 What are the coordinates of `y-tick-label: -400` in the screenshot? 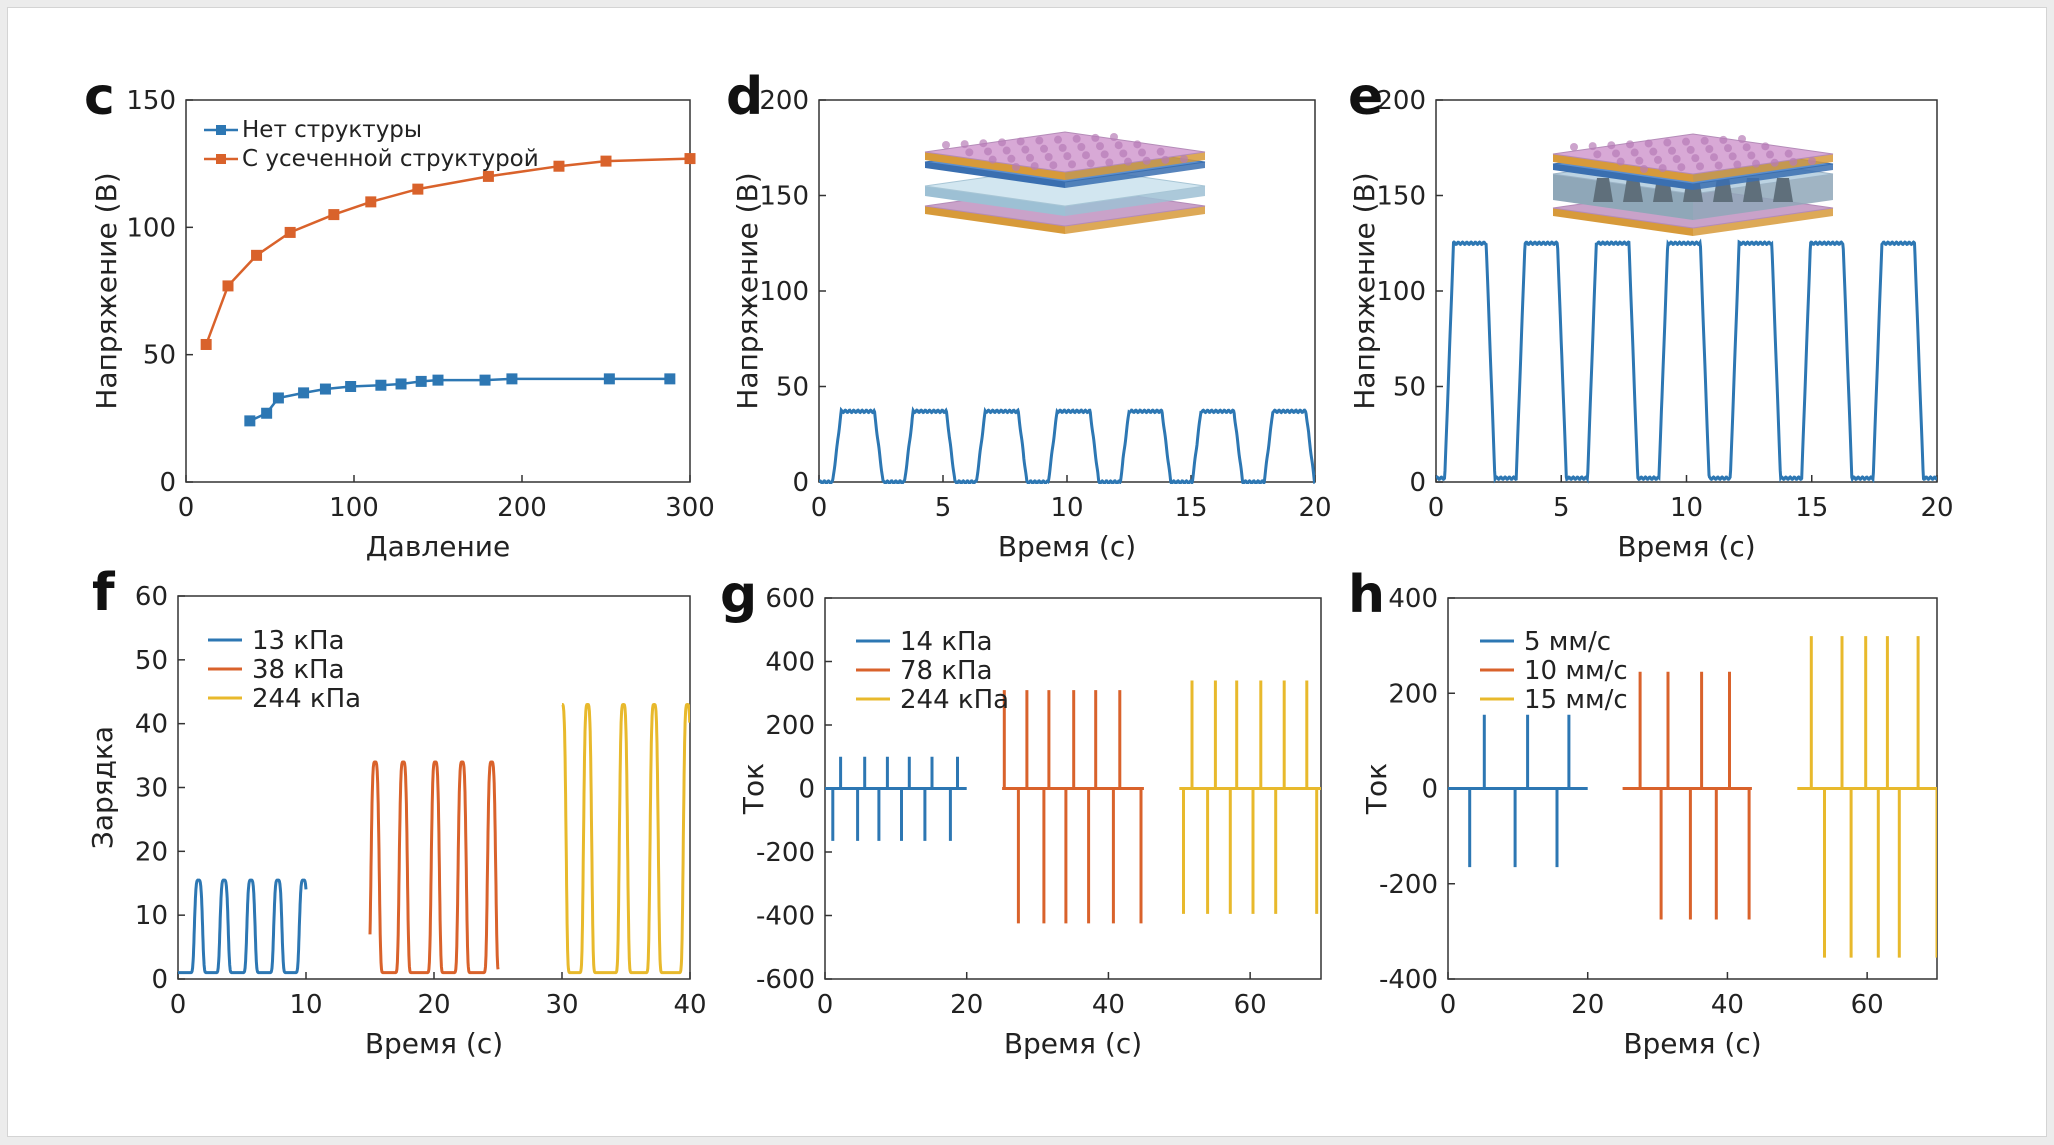 It's located at (1408, 980).